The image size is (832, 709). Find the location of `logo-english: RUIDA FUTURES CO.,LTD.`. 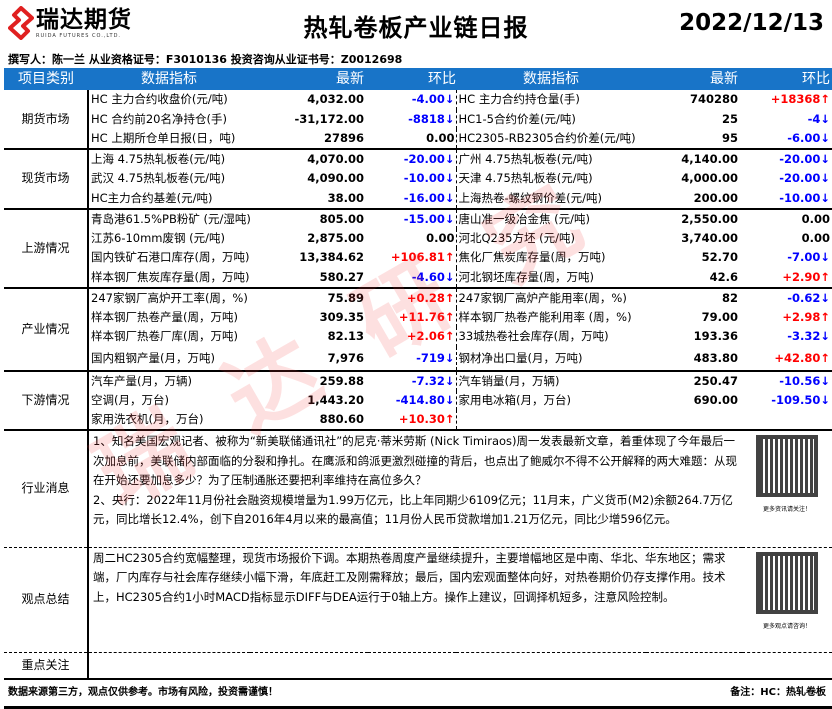

logo-english: RUIDA FUTURES CO.,LTD. is located at coordinates (79, 36).